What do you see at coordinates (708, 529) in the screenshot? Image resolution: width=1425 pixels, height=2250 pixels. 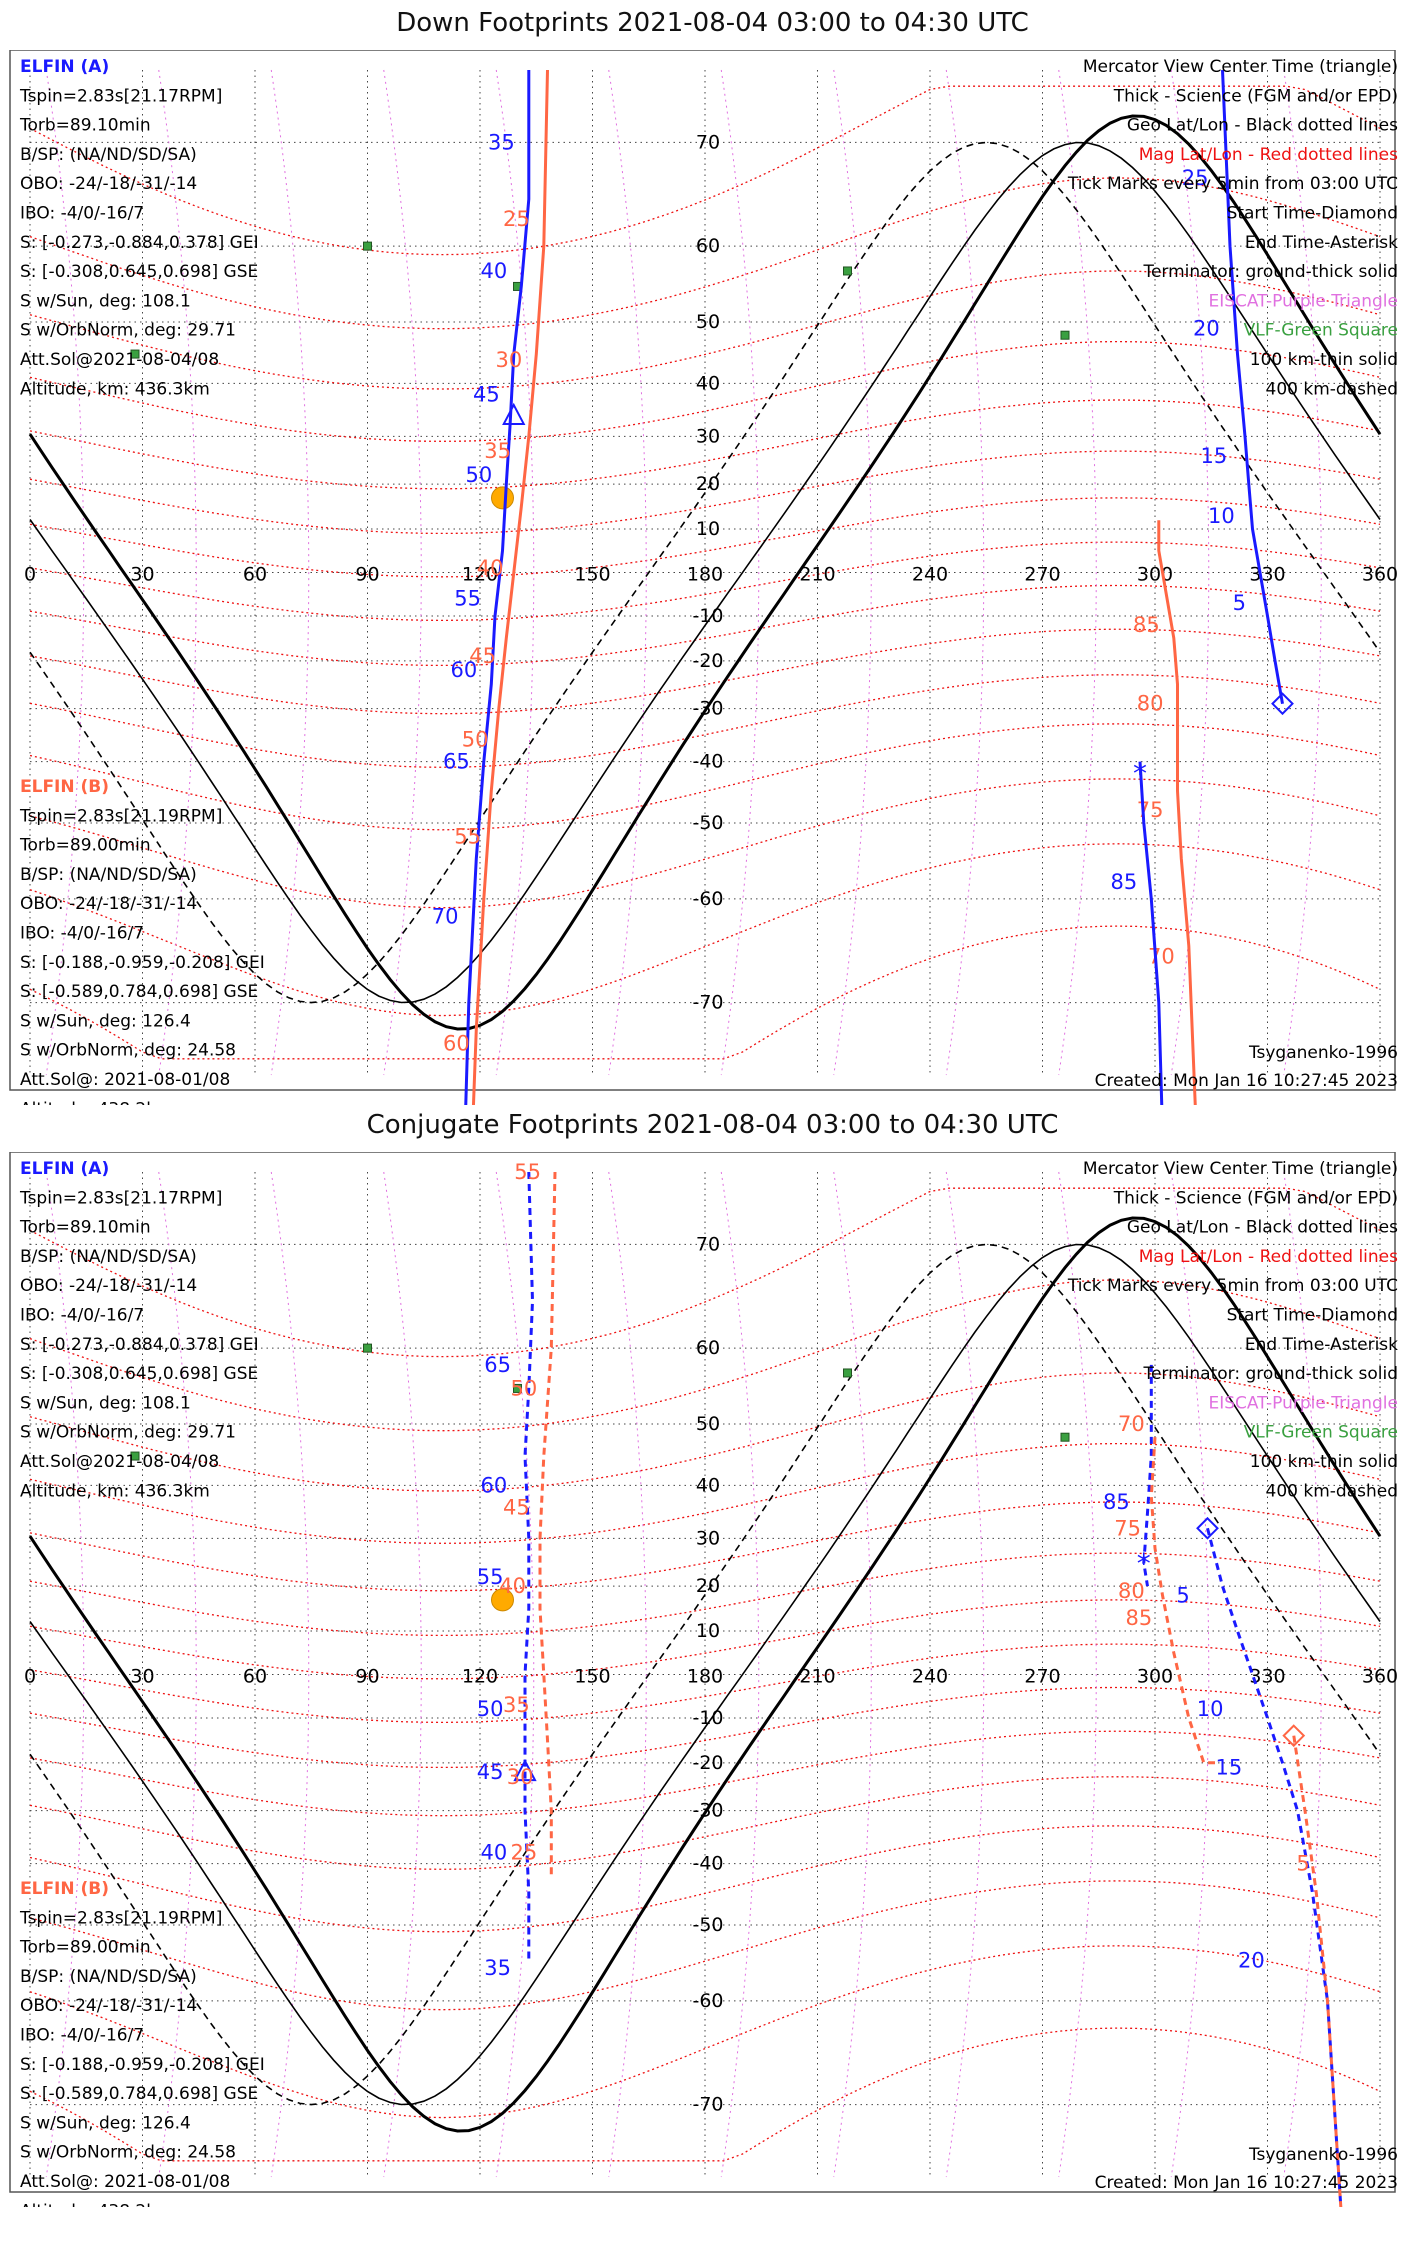 I see `lat-tick-label: 10` at bounding box center [708, 529].